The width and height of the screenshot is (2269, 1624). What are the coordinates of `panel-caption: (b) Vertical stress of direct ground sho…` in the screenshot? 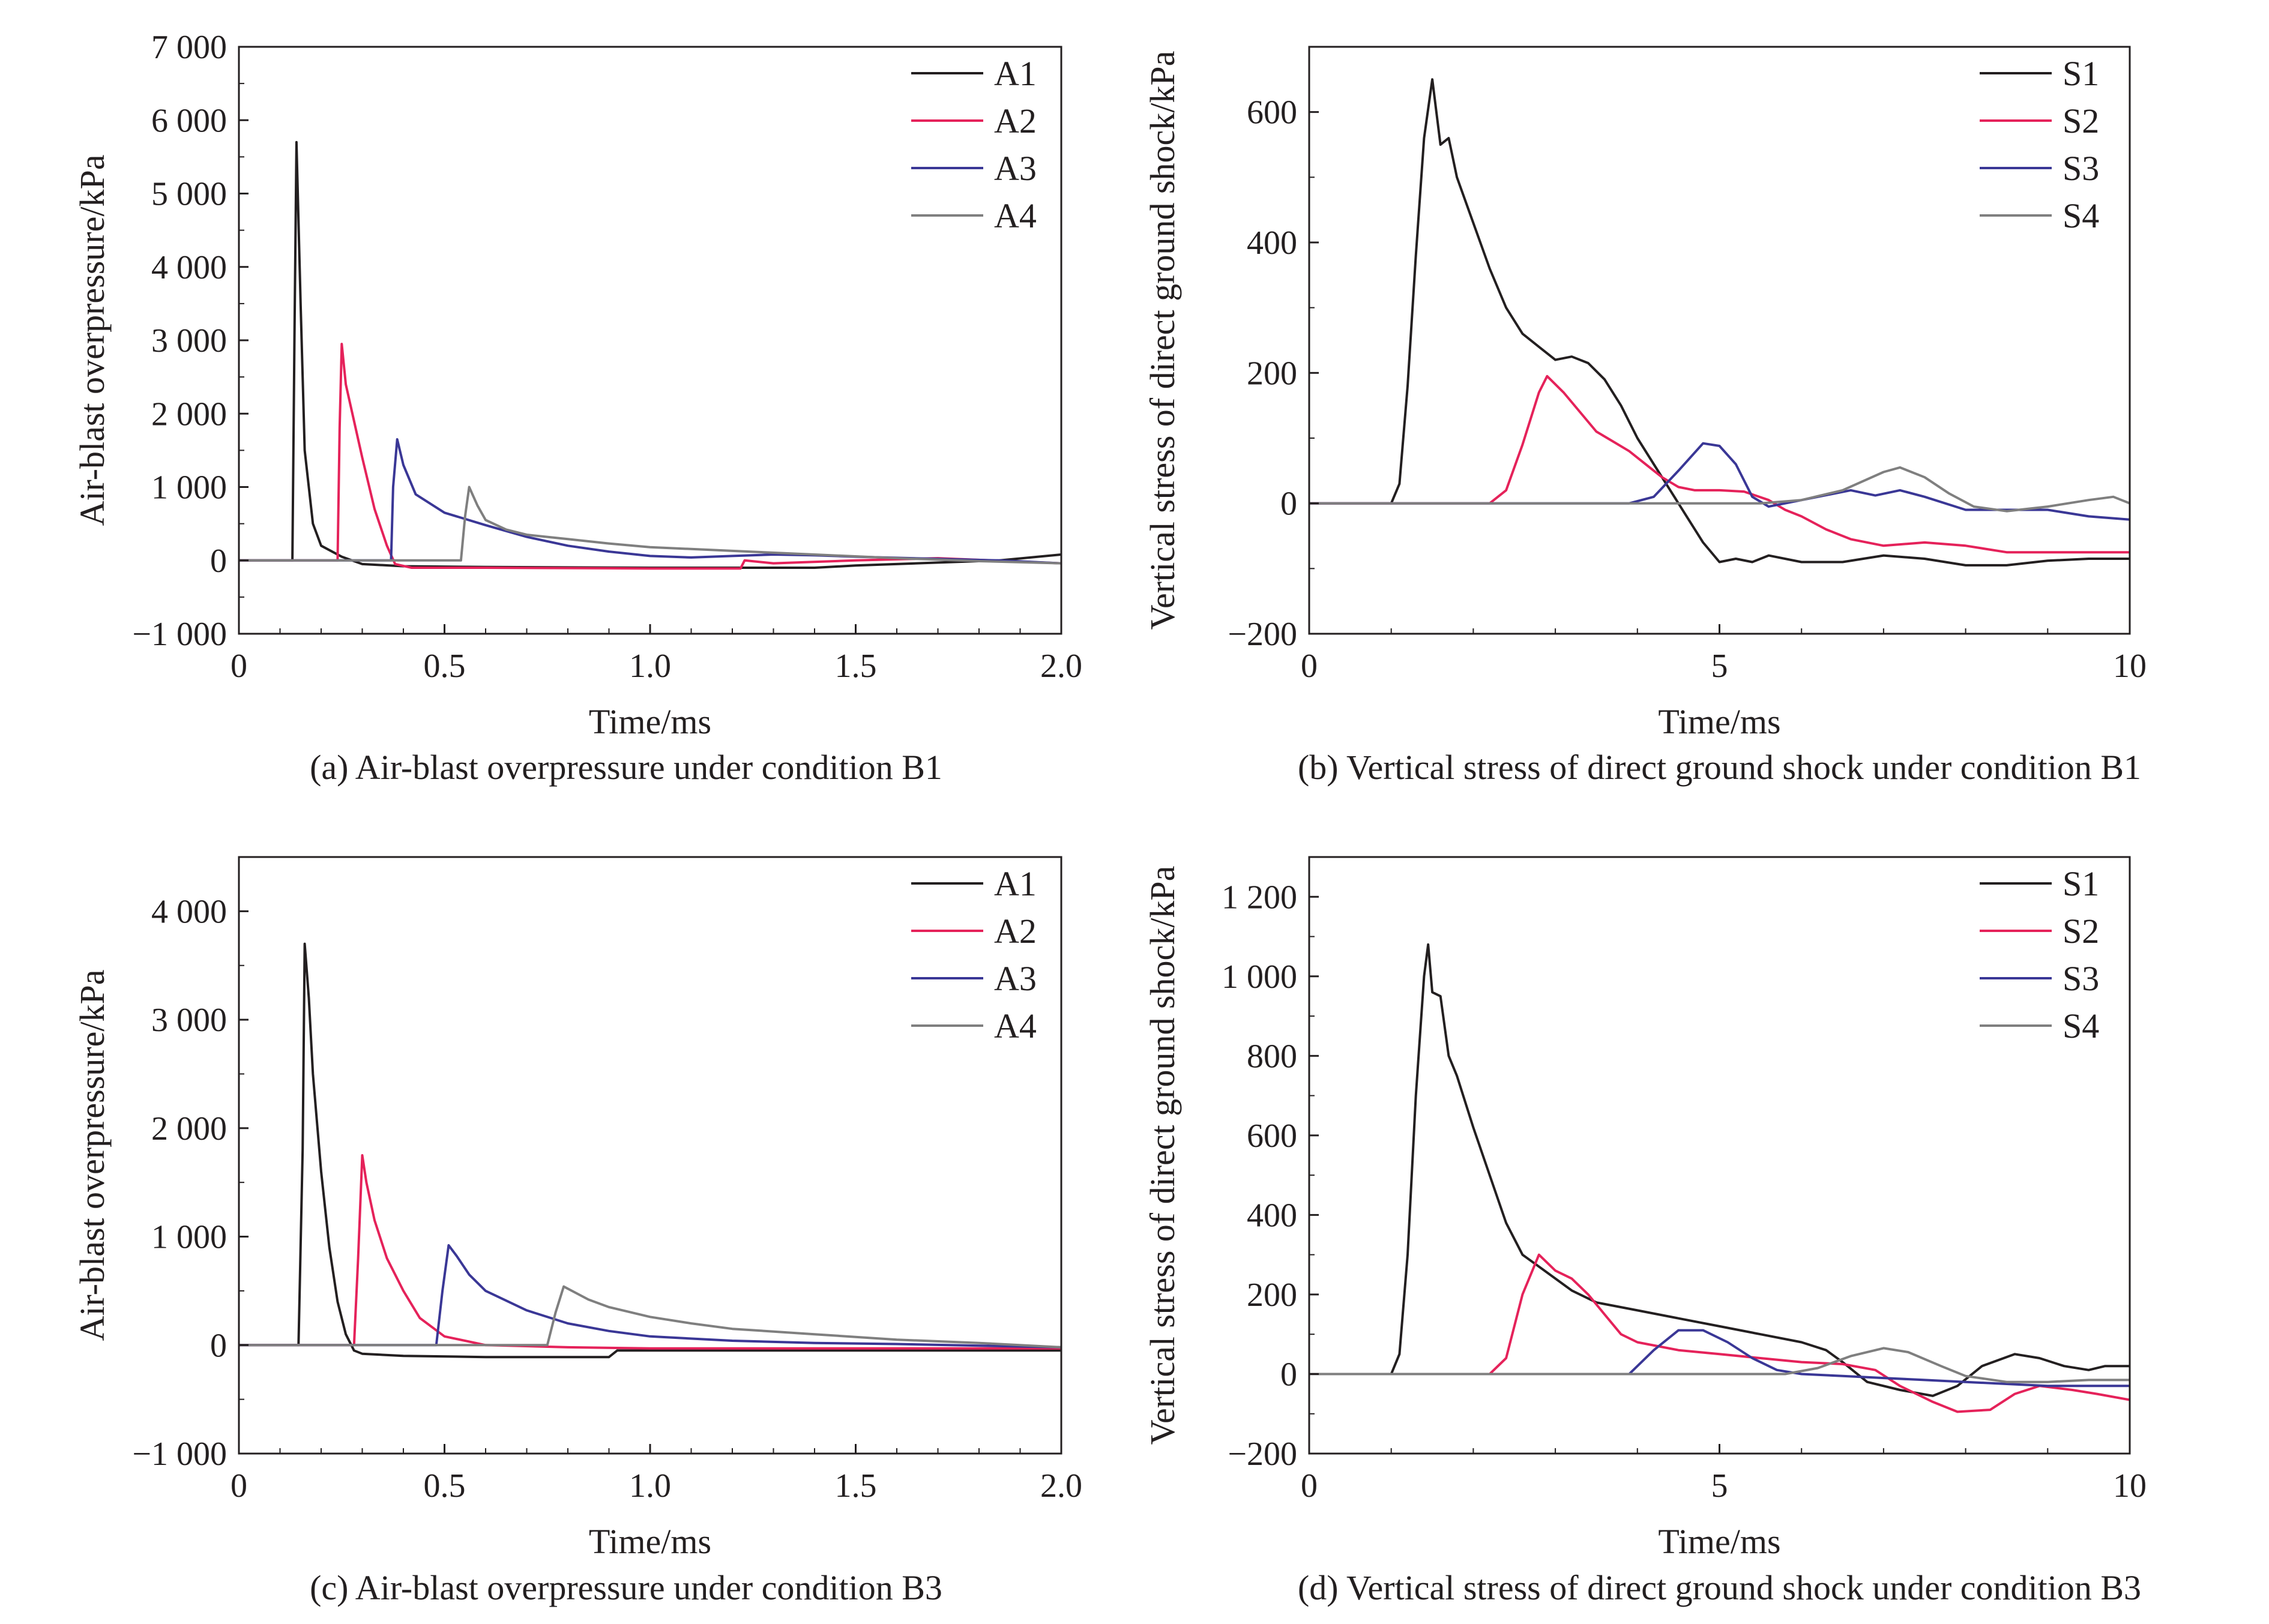 It's located at (1719, 767).